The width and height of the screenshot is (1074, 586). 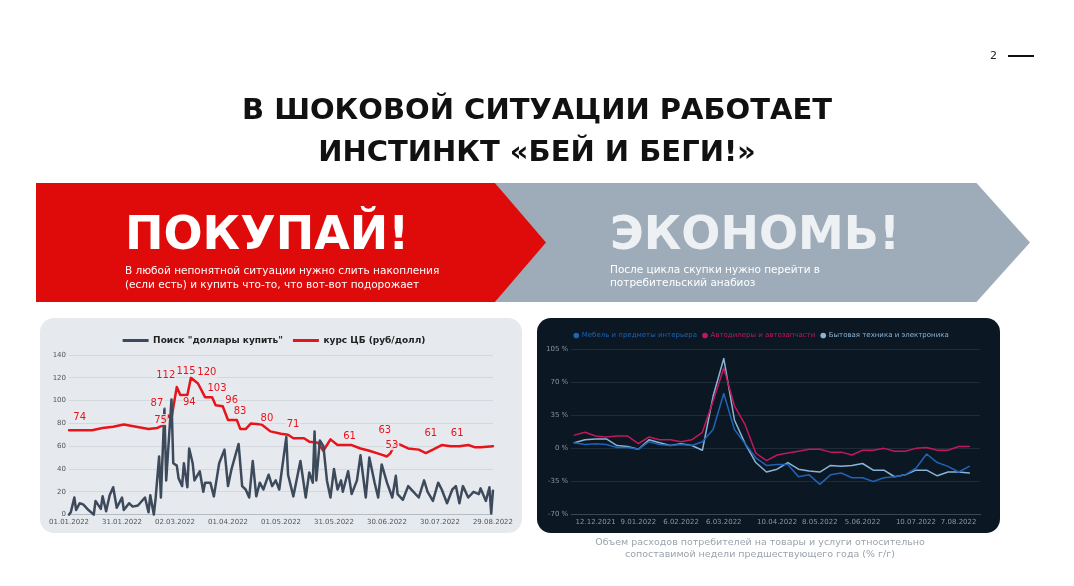 What do you see at coordinates (755, 233) in the screenshot?
I see `text: ЭКОНОМЬ!` at bounding box center [755, 233].